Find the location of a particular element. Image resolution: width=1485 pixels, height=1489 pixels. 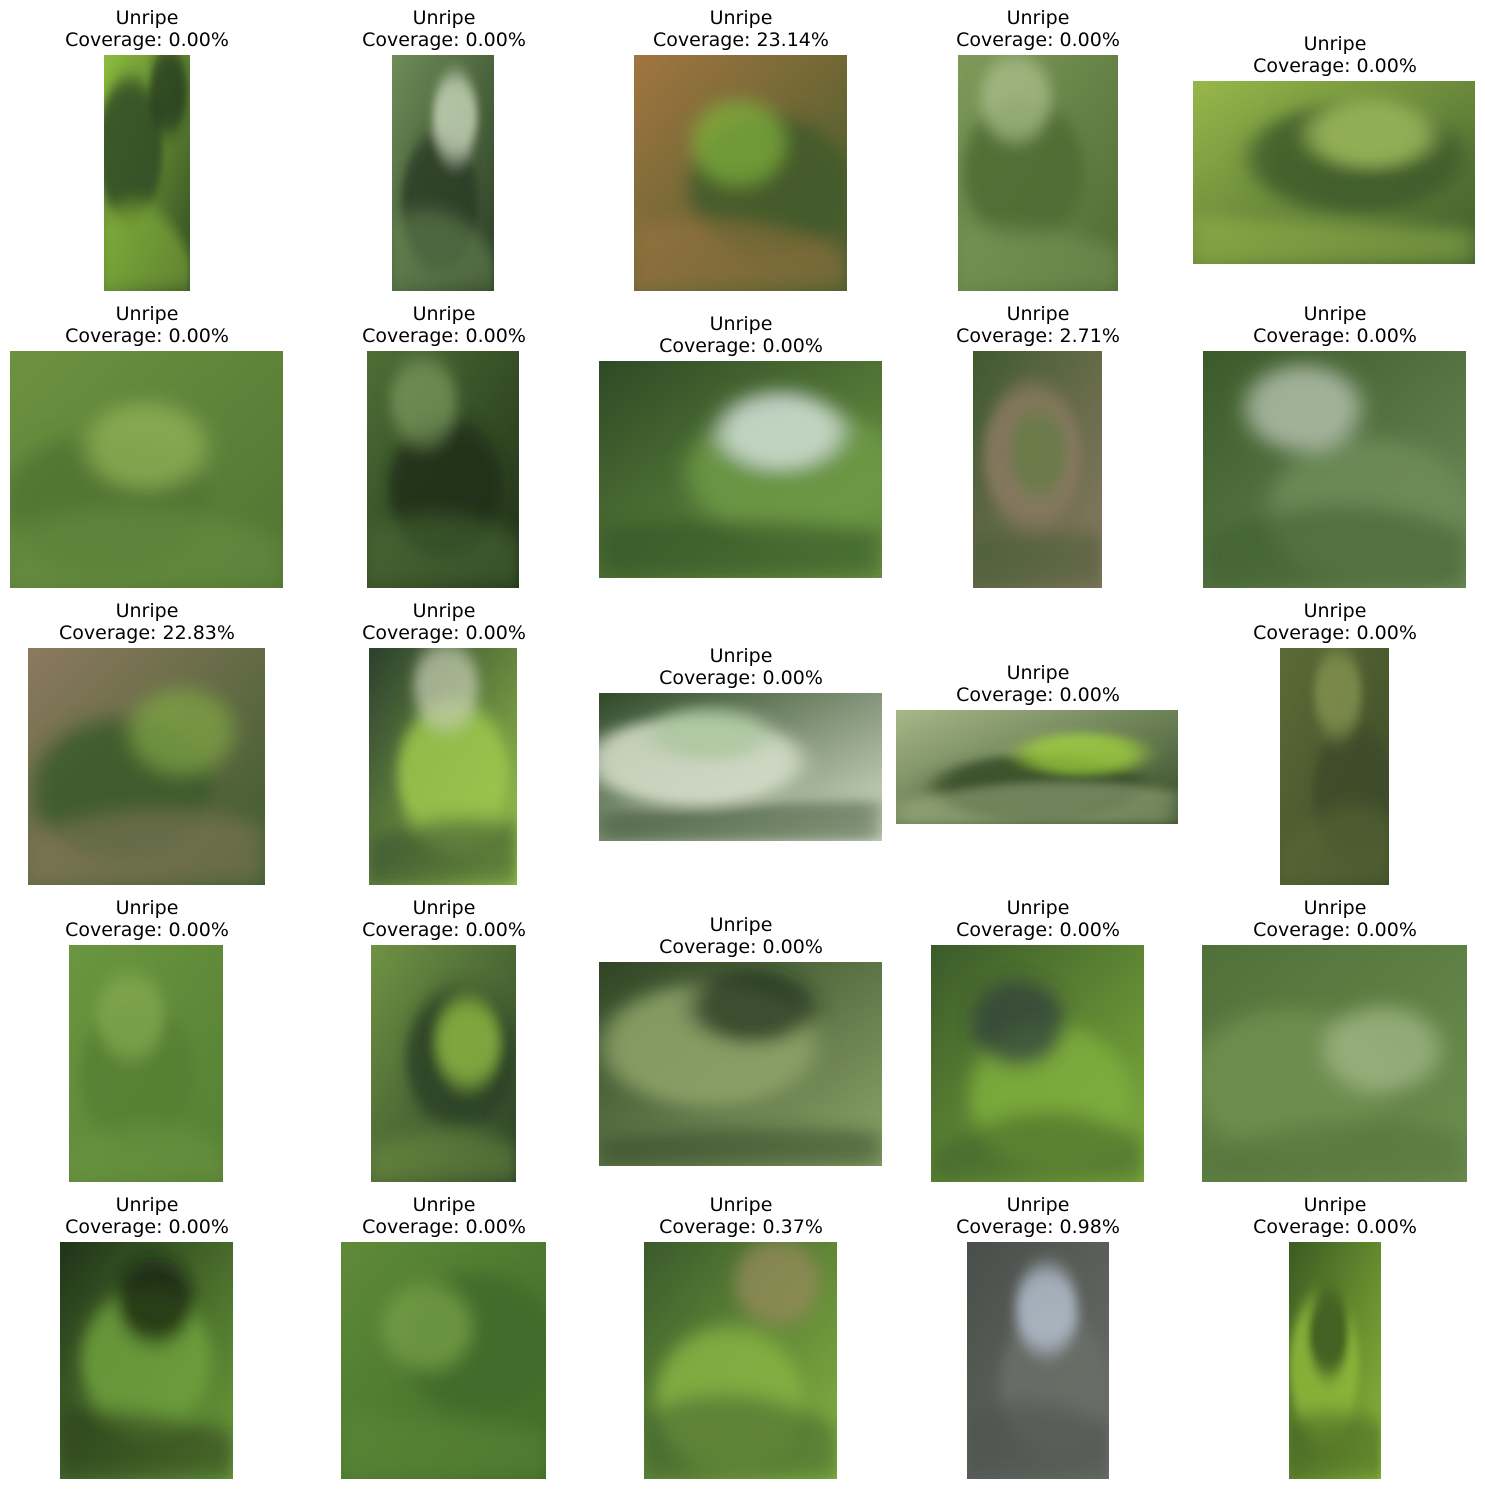

detection-panel: Unripe Coverage: 23.14% is located at coordinates (741, 149).